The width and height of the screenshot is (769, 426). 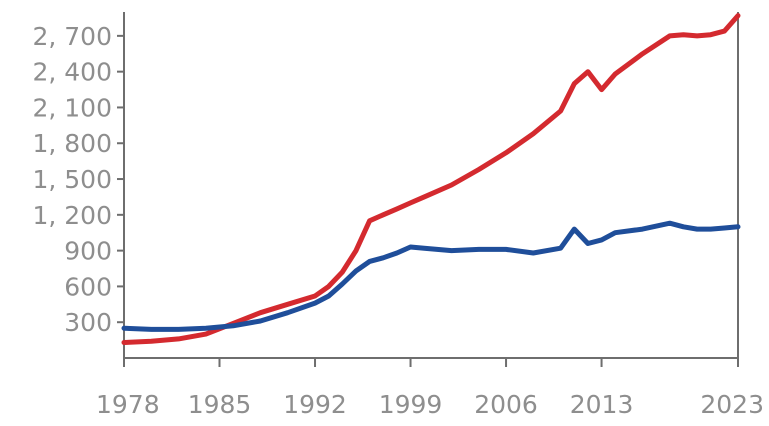 What do you see at coordinates (72, 143) in the screenshot?
I see `y-tick-label: 1, 800` at bounding box center [72, 143].